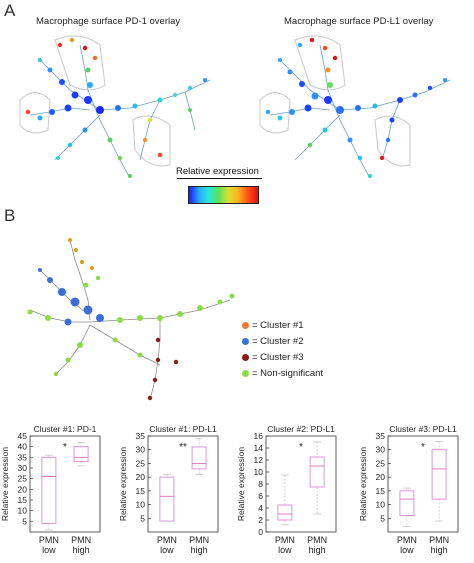 The width and height of the screenshot is (474, 563). Describe the element at coordinates (301, 429) in the screenshot. I see `plot-title: Cluster #2: PD-L1` at that location.